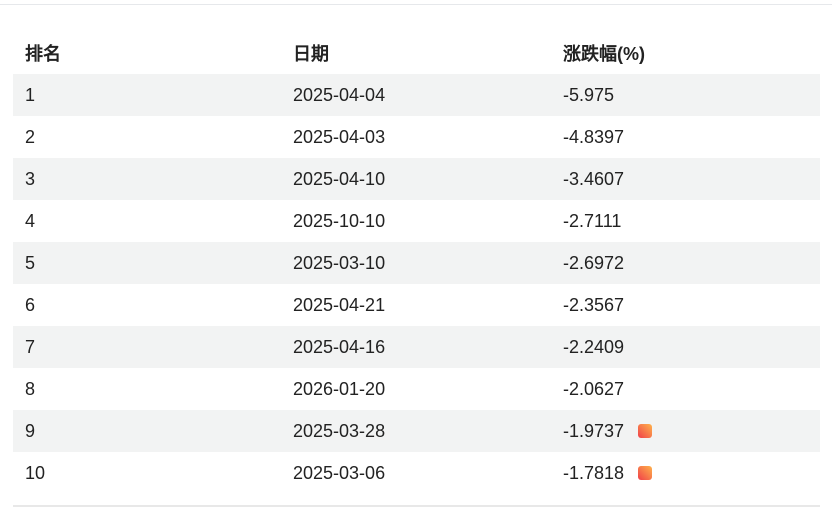 The image size is (832, 512). Describe the element at coordinates (339, 178) in the screenshot. I see `cell-date-text: 2025-04-10` at that location.